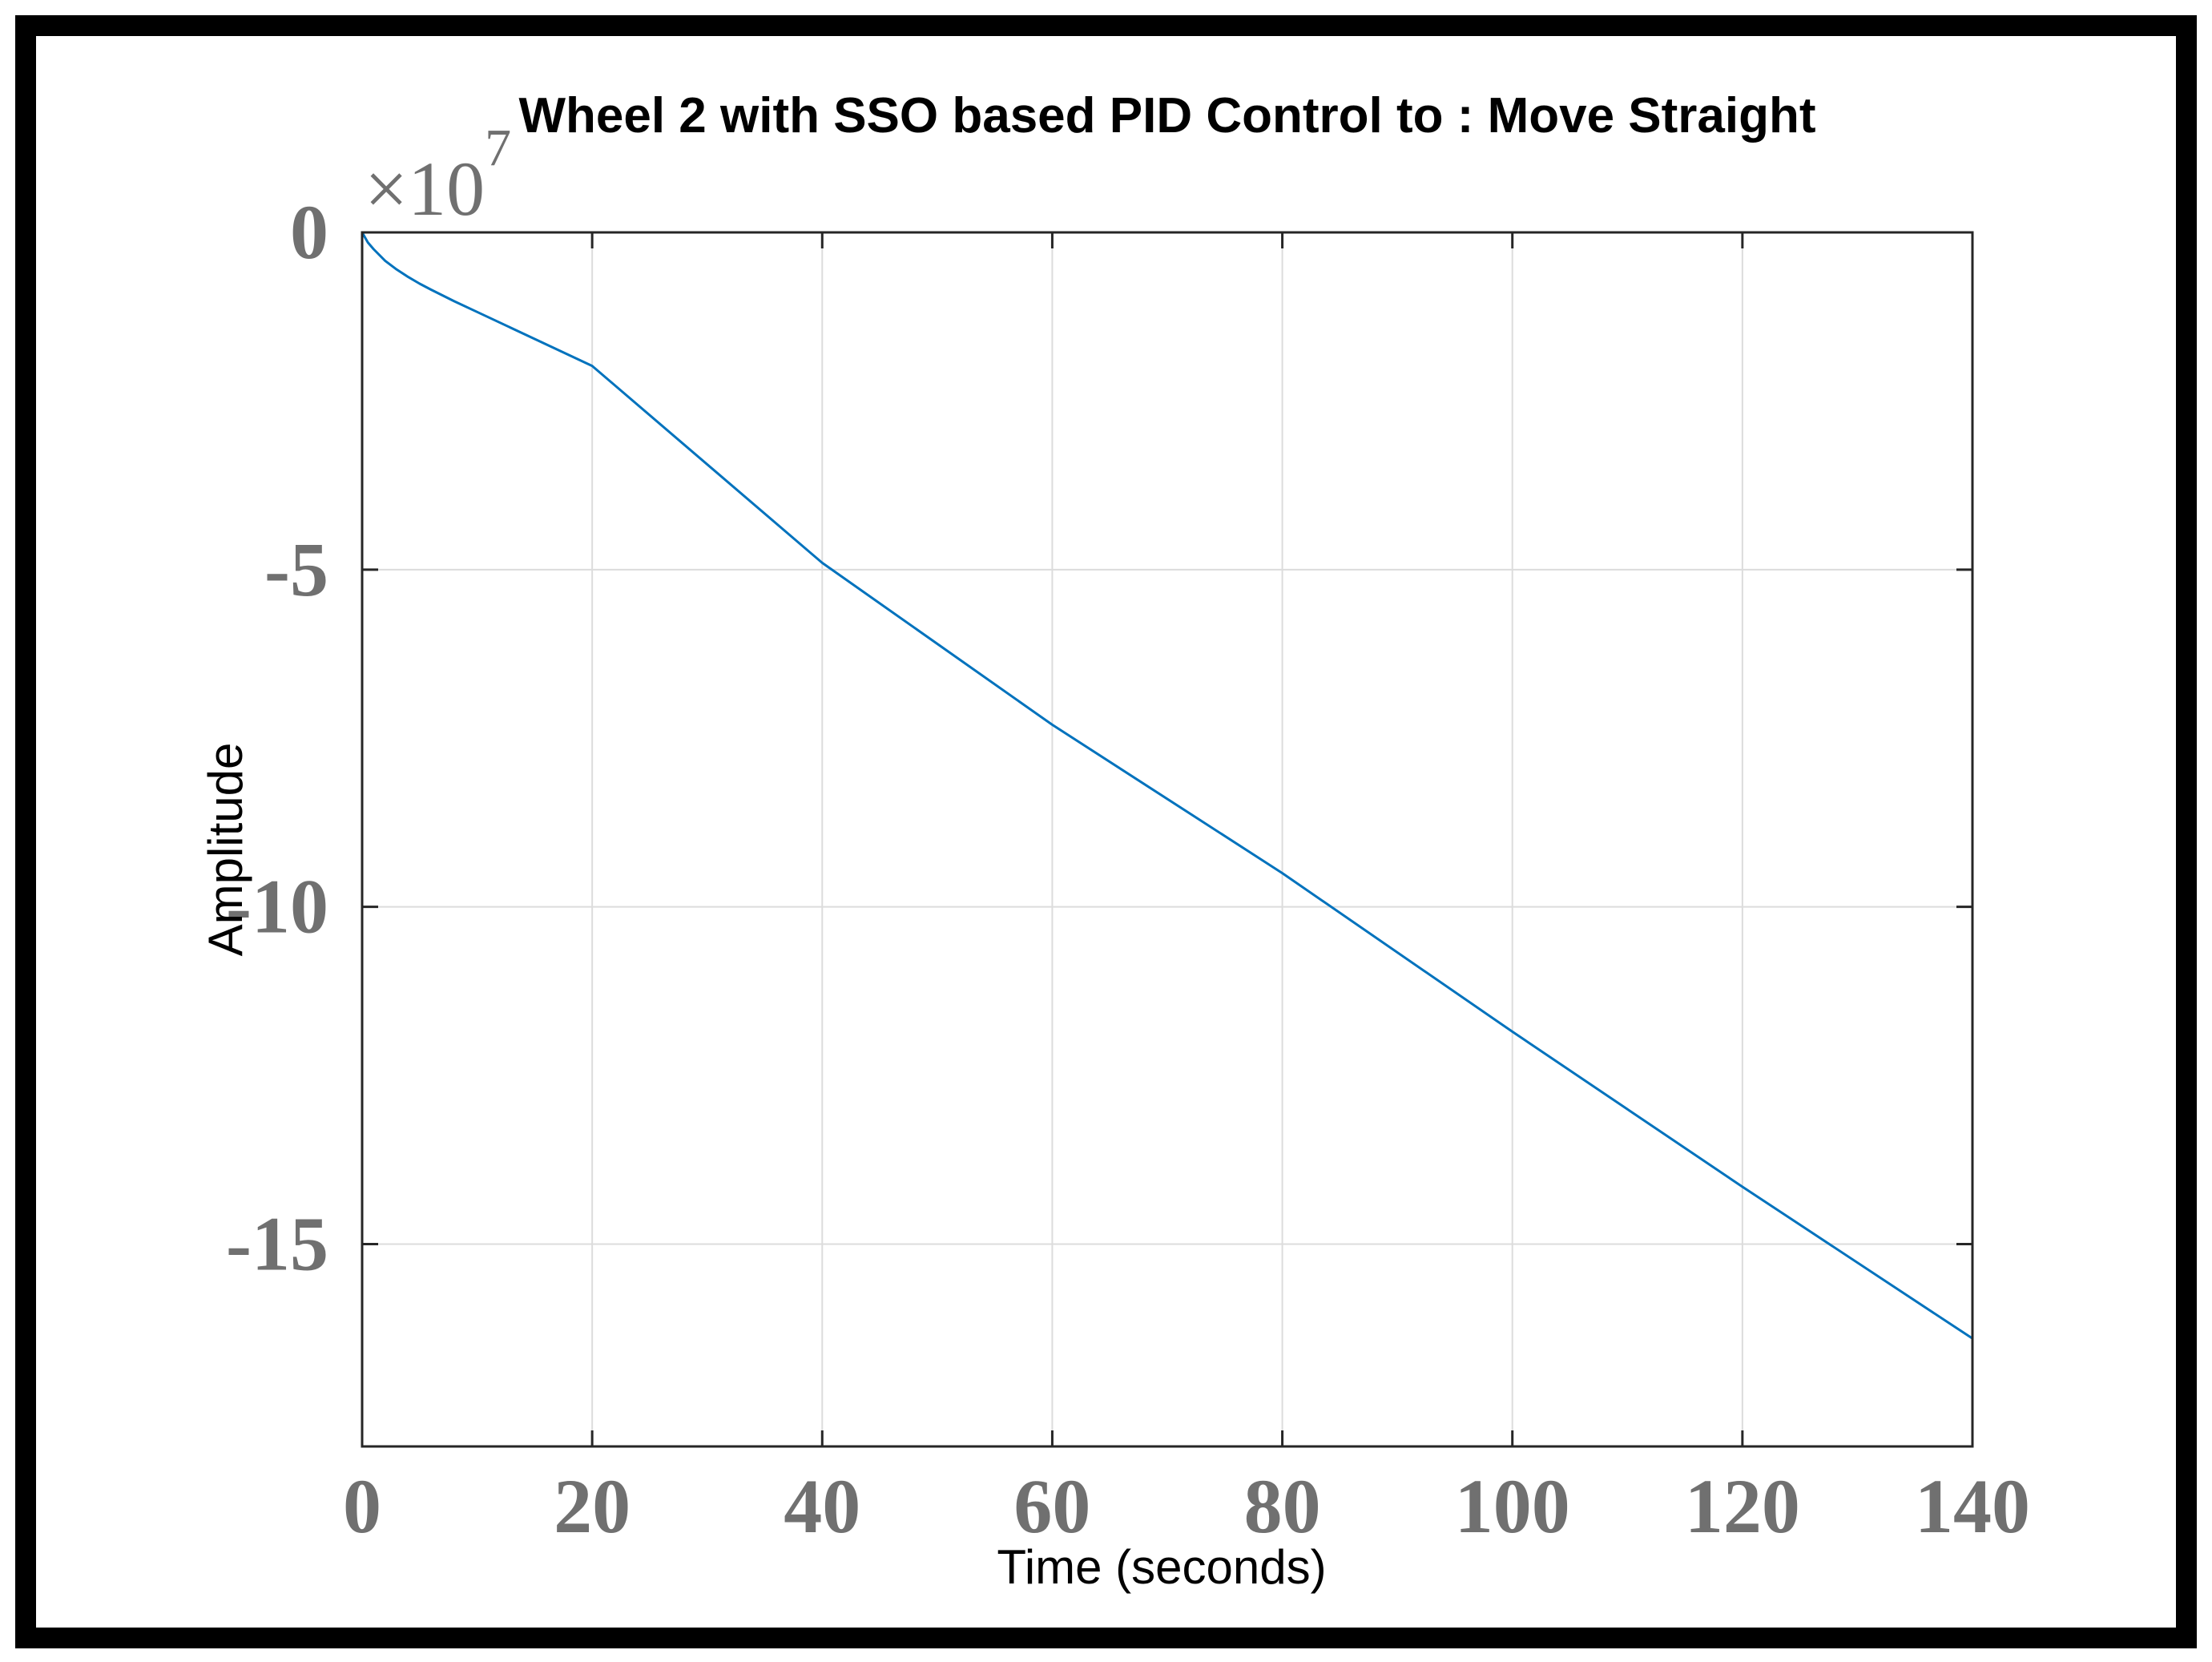 The width and height of the screenshot is (2212, 1662). Describe the element at coordinates (277, 907) in the screenshot. I see `y-tick-label: -10` at that location.